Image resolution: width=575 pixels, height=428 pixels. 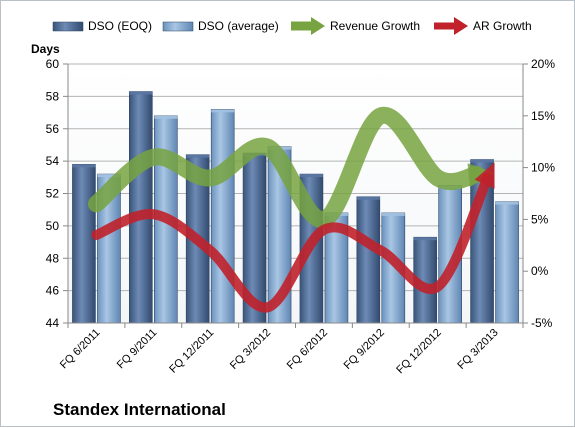 I want to click on category-label: FQ 9/2012, so click(x=364, y=349).